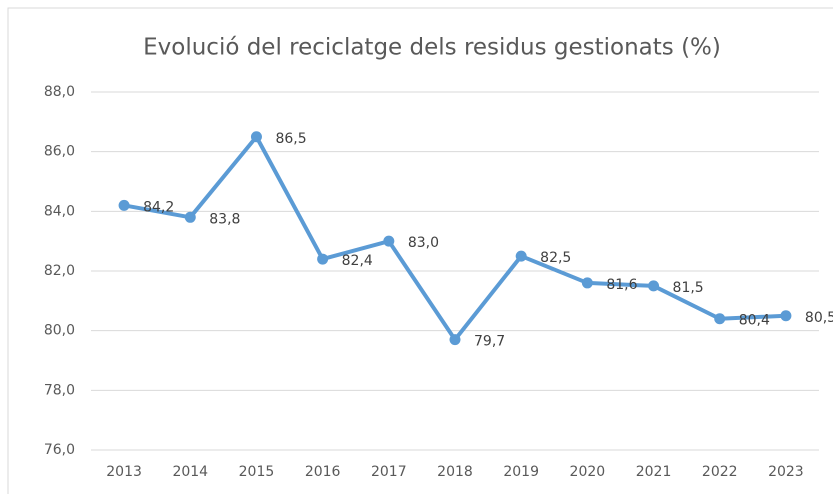 Image resolution: width=833 pixels, height=494 pixels. Describe the element at coordinates (323, 472) in the screenshot. I see `x-tick-label: 2016` at that location.